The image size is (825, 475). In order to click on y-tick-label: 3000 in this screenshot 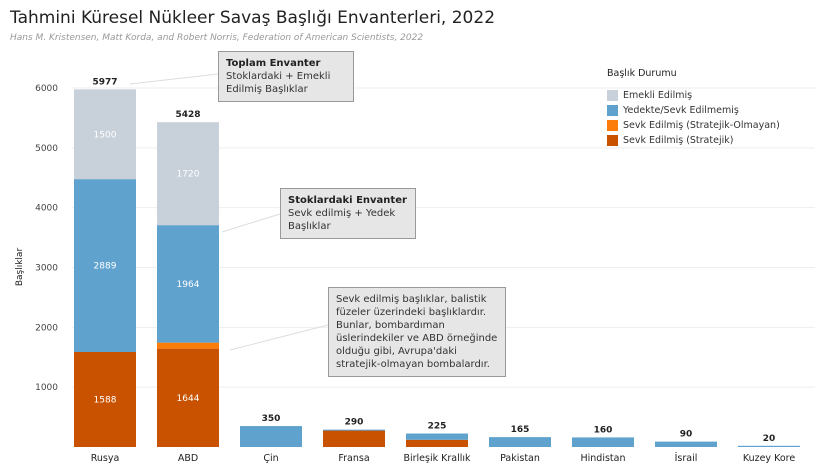, I will do `click(46, 269)`.